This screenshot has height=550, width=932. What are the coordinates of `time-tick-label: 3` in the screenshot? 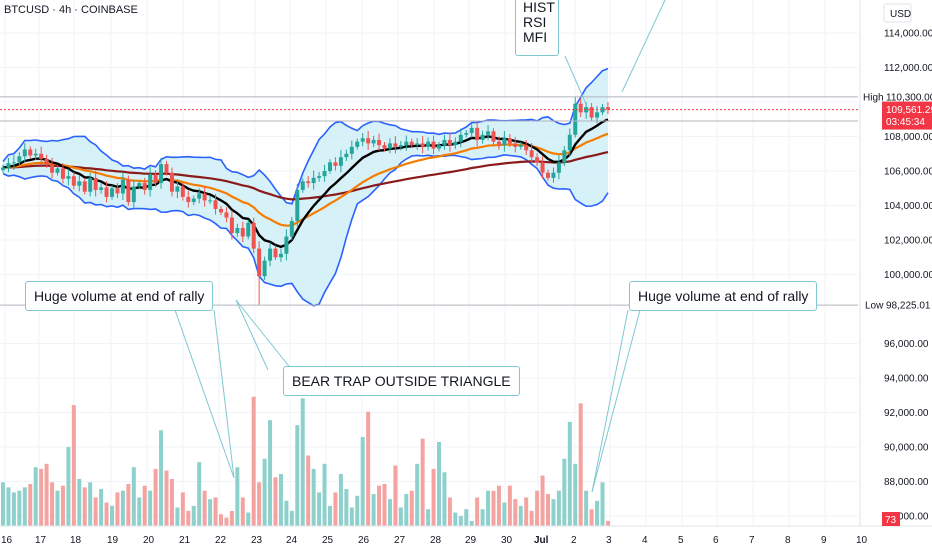 It's located at (609, 540).